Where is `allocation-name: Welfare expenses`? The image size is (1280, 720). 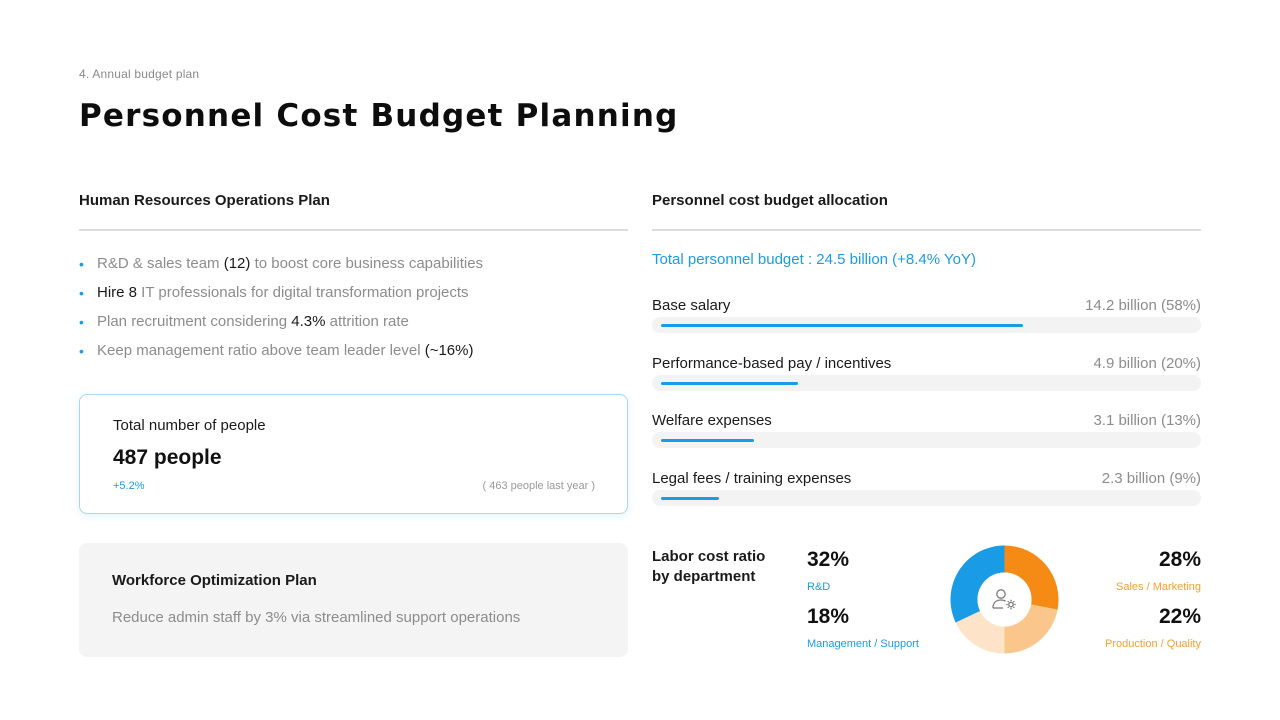 allocation-name: Welfare expenses is located at coordinates (712, 420).